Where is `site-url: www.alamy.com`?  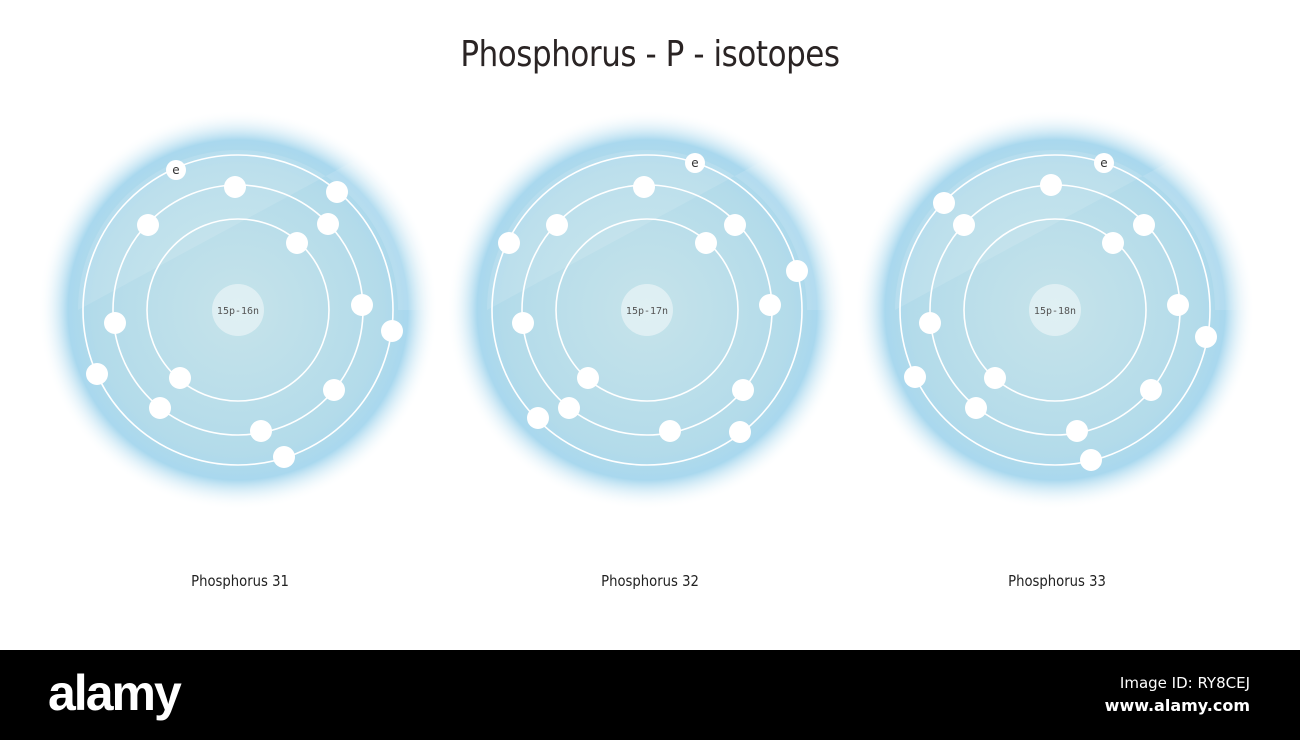 site-url: www.alamy.com is located at coordinates (1177, 705).